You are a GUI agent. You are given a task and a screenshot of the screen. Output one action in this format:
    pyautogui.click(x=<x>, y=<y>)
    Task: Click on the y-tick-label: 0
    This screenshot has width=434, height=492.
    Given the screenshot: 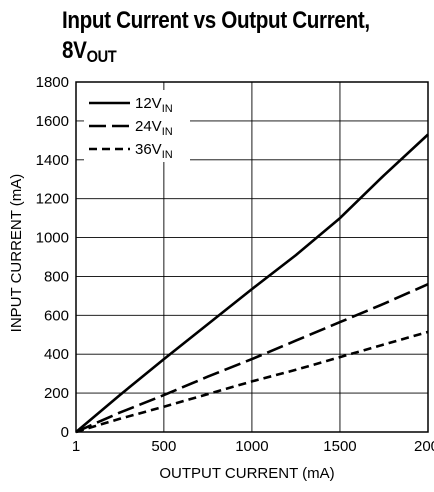 What is the action you would take?
    pyautogui.click(x=65, y=432)
    